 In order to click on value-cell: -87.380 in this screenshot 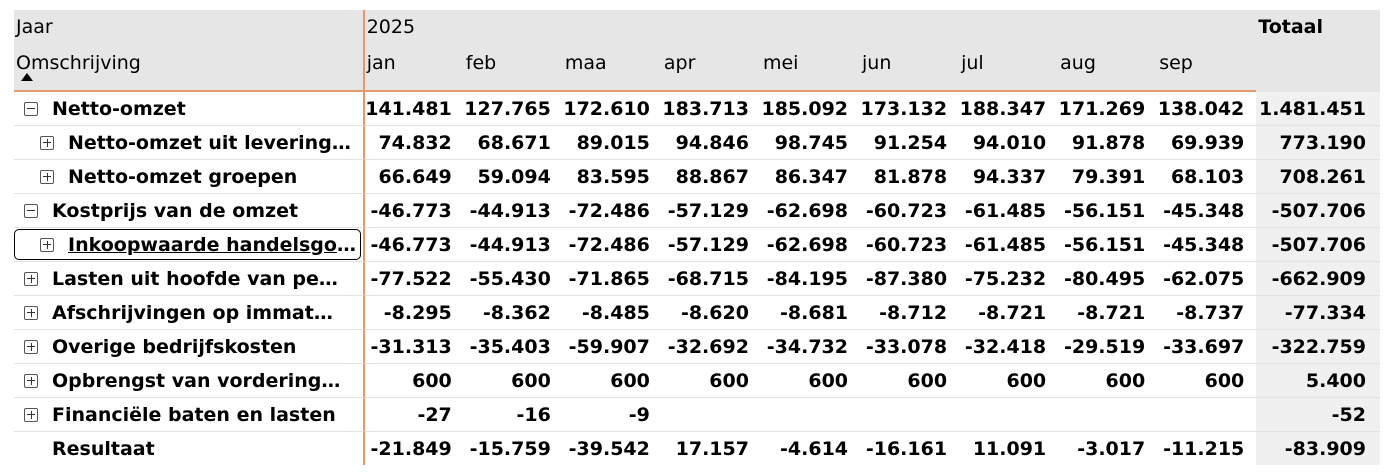, I will do `click(910, 279)`.